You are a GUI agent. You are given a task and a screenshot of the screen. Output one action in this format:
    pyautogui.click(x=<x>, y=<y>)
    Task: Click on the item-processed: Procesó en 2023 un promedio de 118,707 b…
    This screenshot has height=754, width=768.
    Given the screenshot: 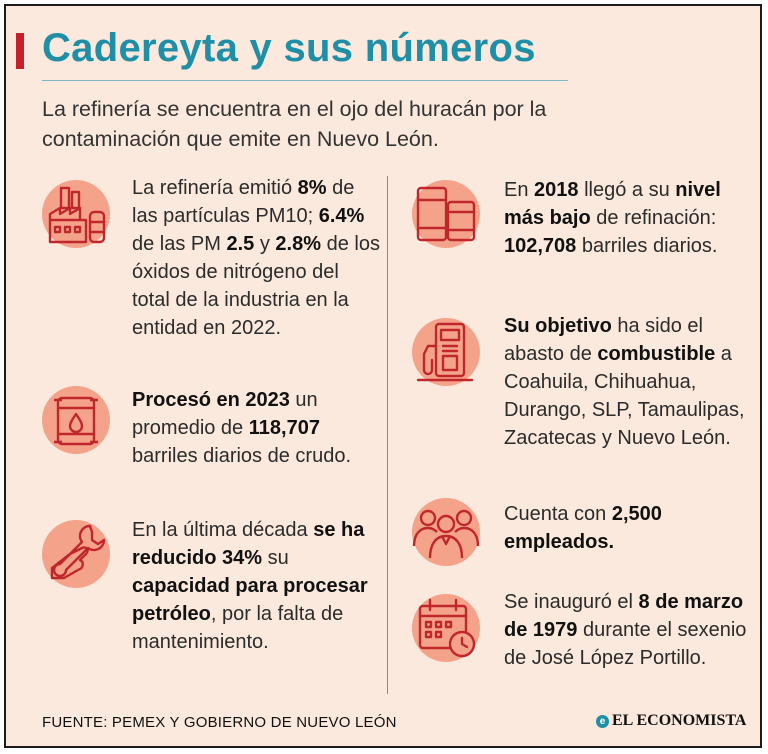 What is the action you would take?
    pyautogui.click(x=241, y=428)
    